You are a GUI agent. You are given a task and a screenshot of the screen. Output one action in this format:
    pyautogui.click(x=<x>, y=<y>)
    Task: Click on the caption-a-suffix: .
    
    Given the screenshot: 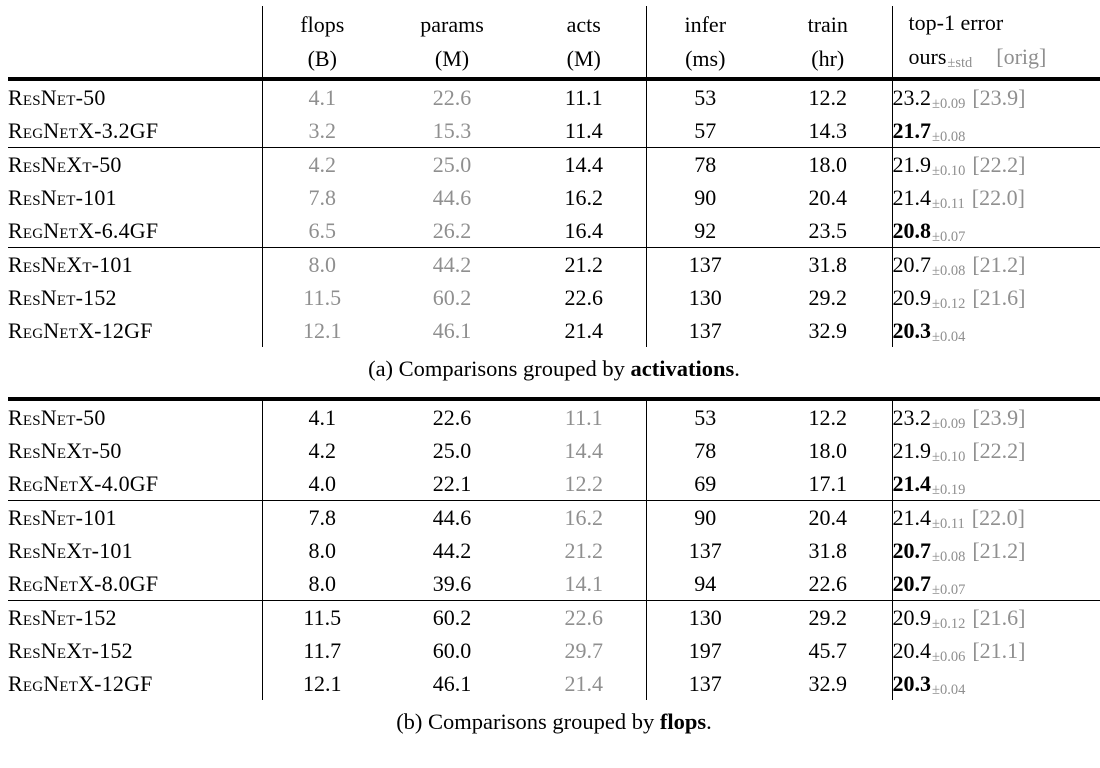 What is the action you would take?
    pyautogui.click(x=737, y=368)
    